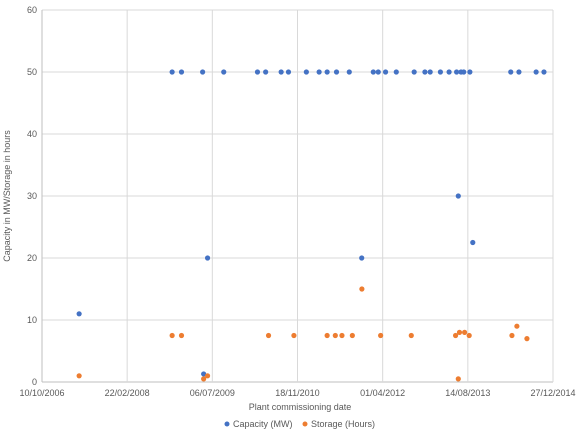 The width and height of the screenshot is (582, 431). Describe the element at coordinates (552, 393) in the screenshot. I see `x-tick-label: 27/12/2014` at that location.